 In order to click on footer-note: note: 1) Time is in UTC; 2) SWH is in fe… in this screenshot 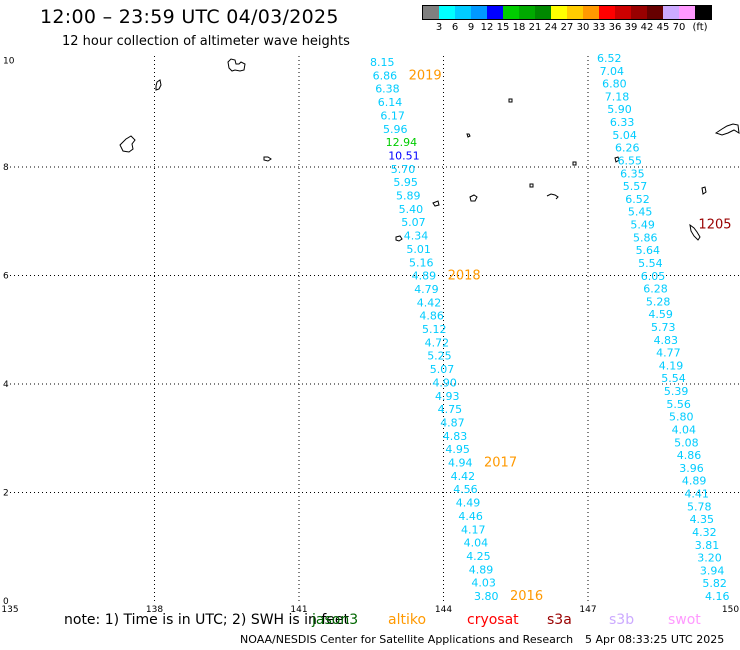, I will do `click(207, 620)`.